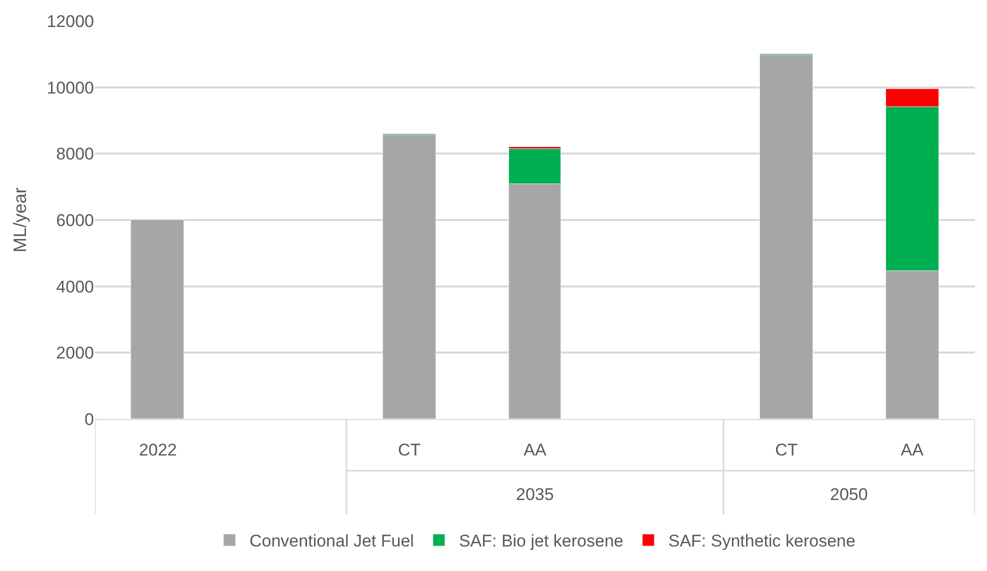 Image resolution: width=987 pixels, height=571 pixels. What do you see at coordinates (70, 21) in the screenshot?
I see `y-tick-label: 12000` at bounding box center [70, 21].